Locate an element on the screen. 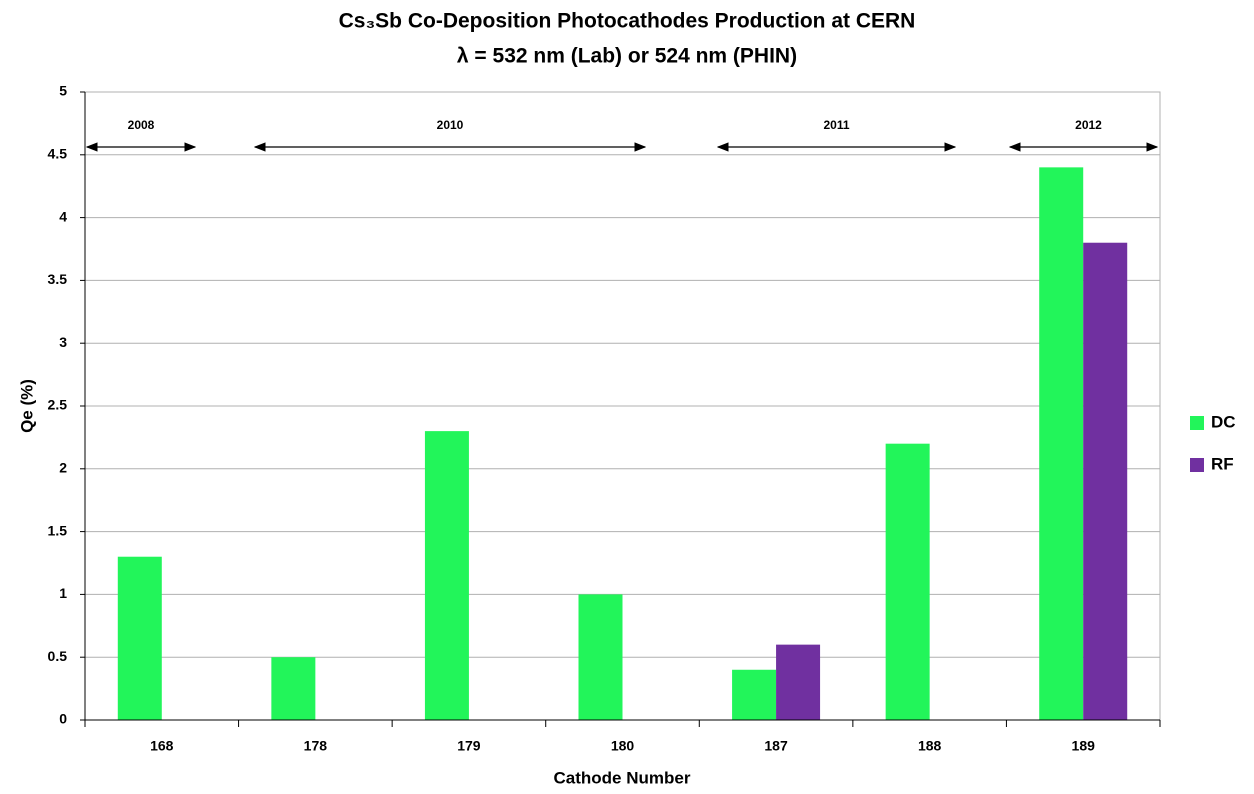 The image size is (1254, 794). x-tick-label: 168 is located at coordinates (162, 746).